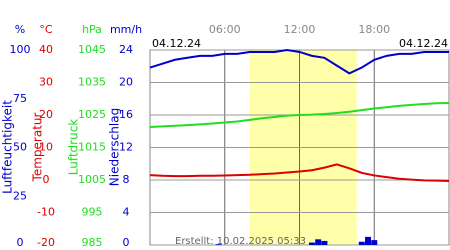  Describe the element at coordinates (126, 29) in the screenshot. I see `axis-unit: mm/h` at that location.